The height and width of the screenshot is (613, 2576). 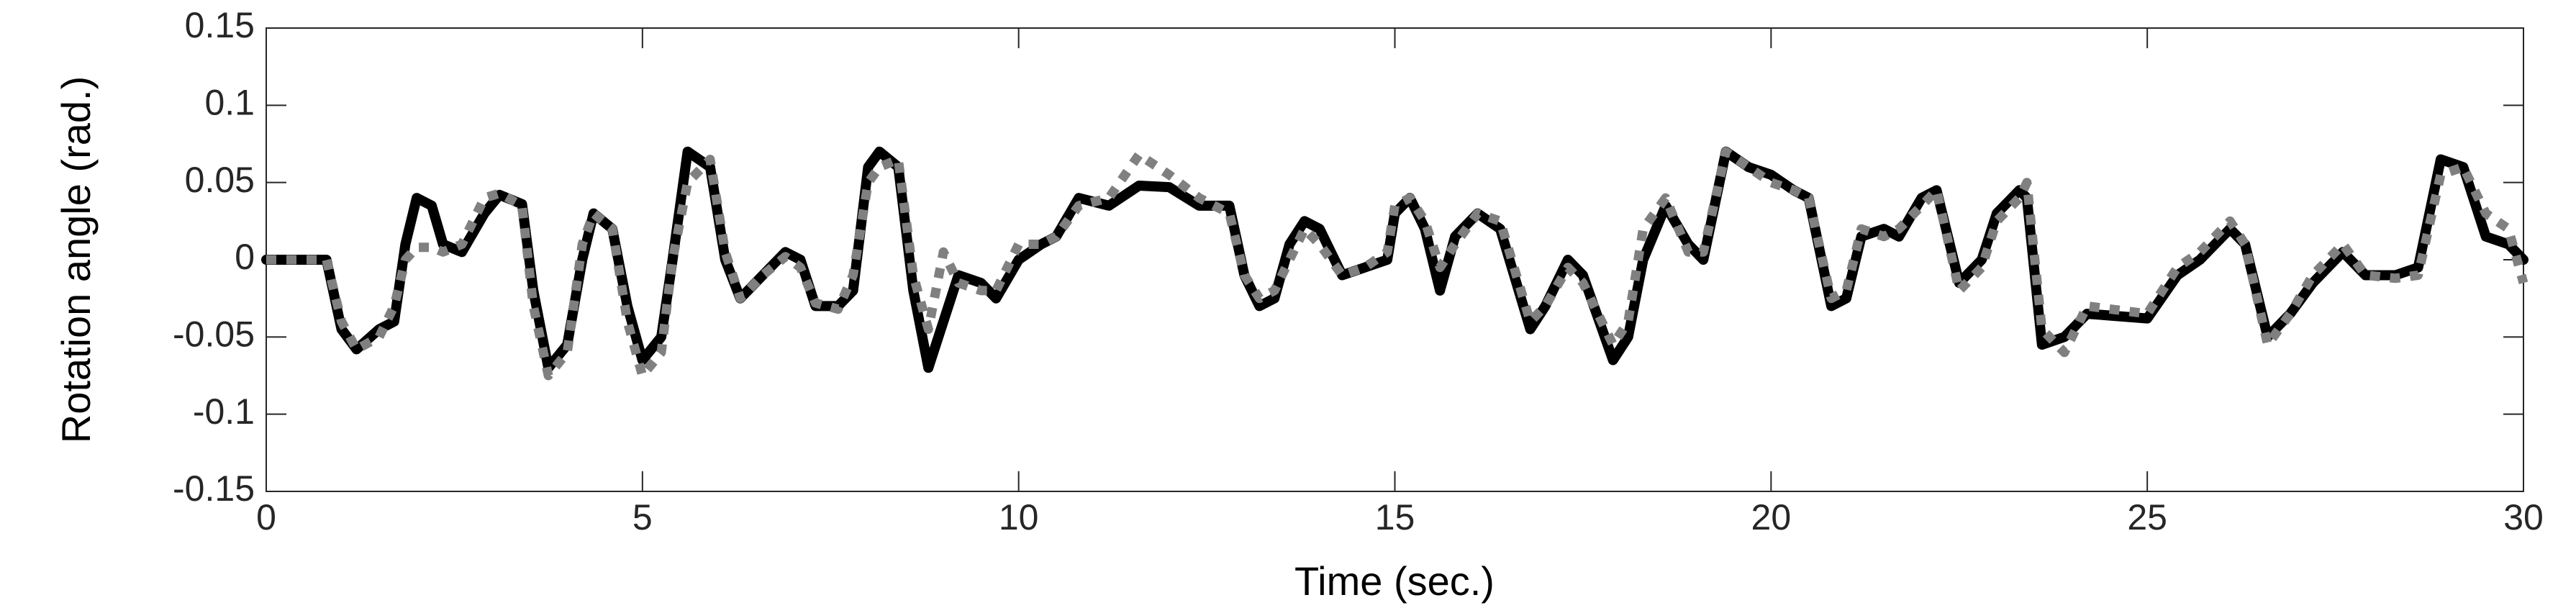 I want to click on y-tick-label: -0.15, so click(x=214, y=488).